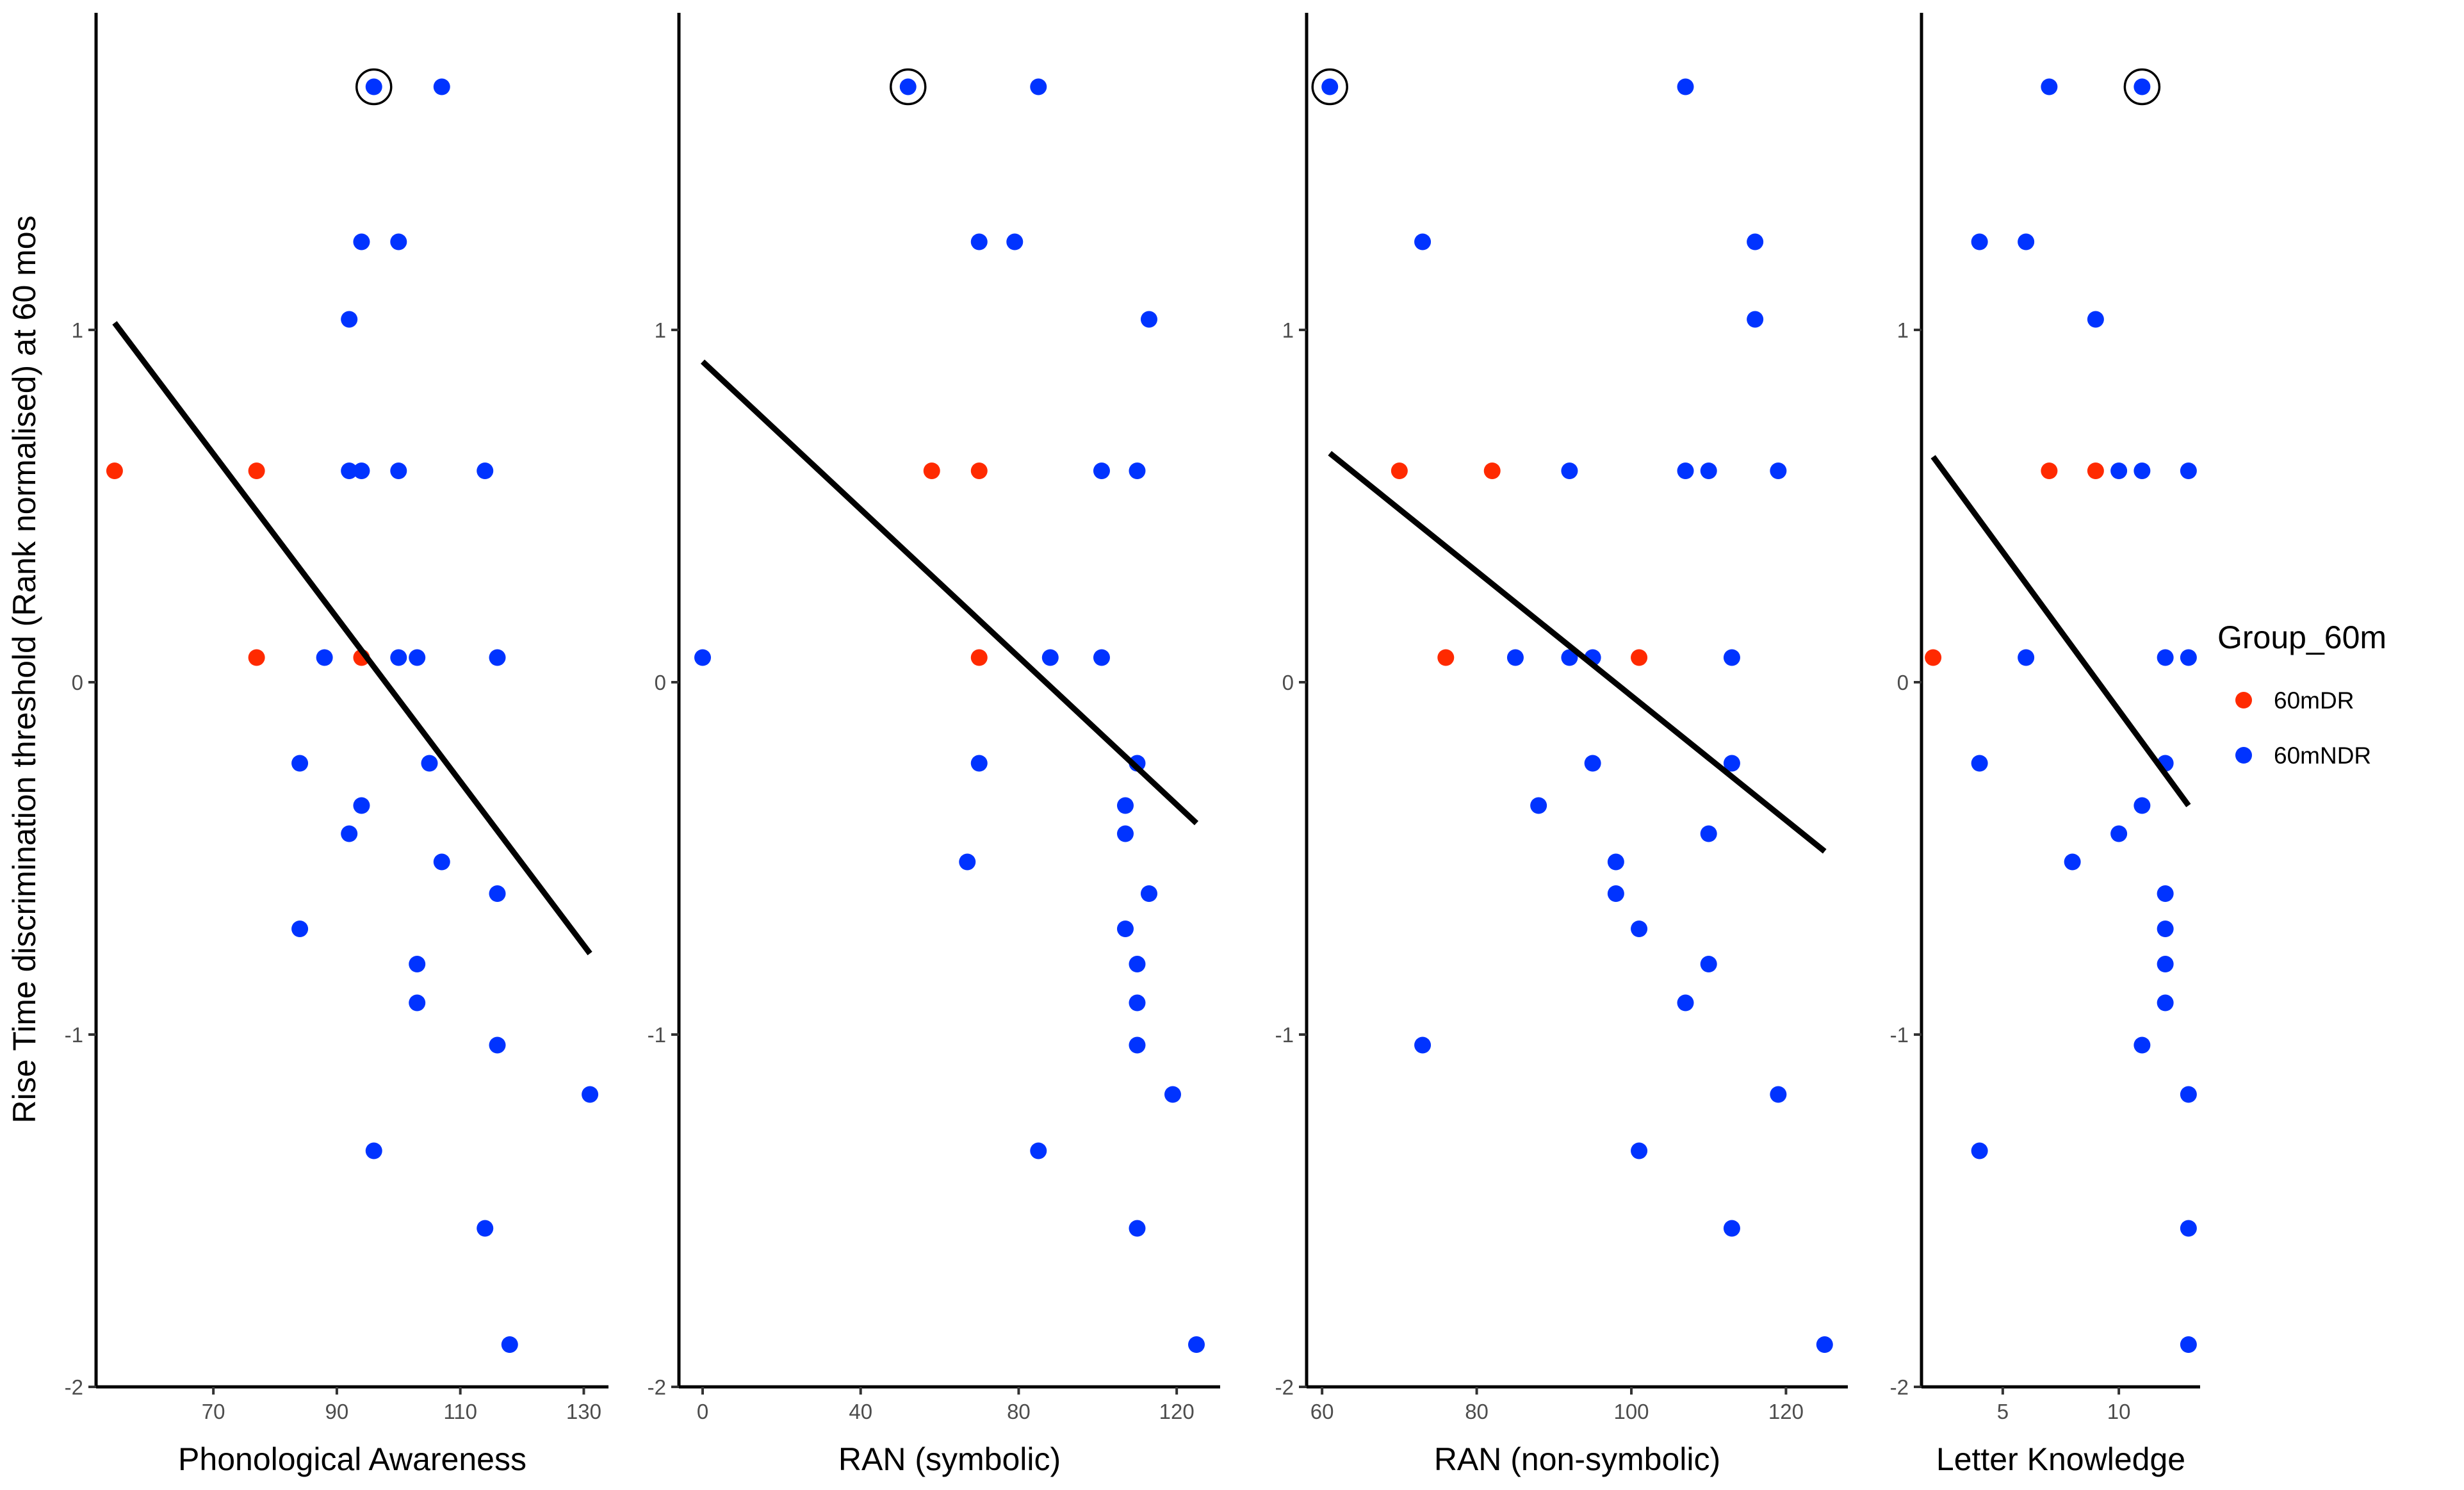 Image resolution: width=2464 pixels, height=1490 pixels. I want to click on x-axis-title: RAN (symbolic), so click(949, 1459).